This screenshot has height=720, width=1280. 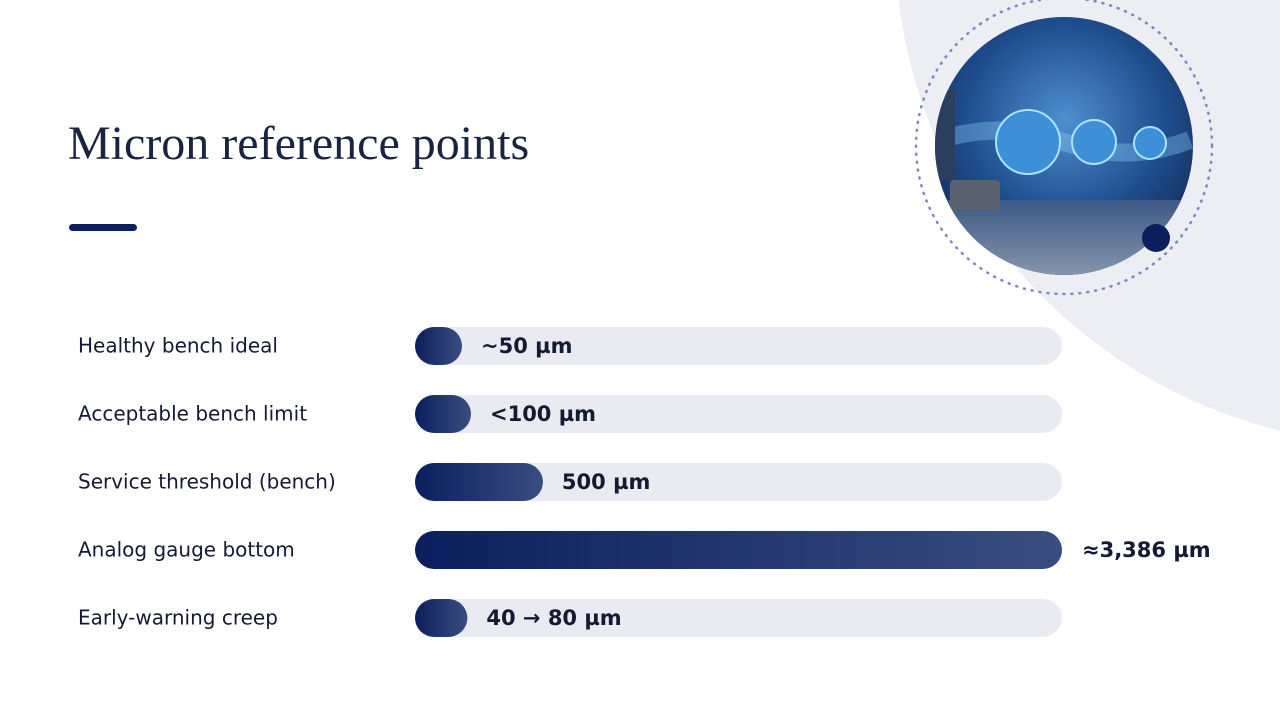 I want to click on value-label: ≈3,386 µm, so click(x=1146, y=550).